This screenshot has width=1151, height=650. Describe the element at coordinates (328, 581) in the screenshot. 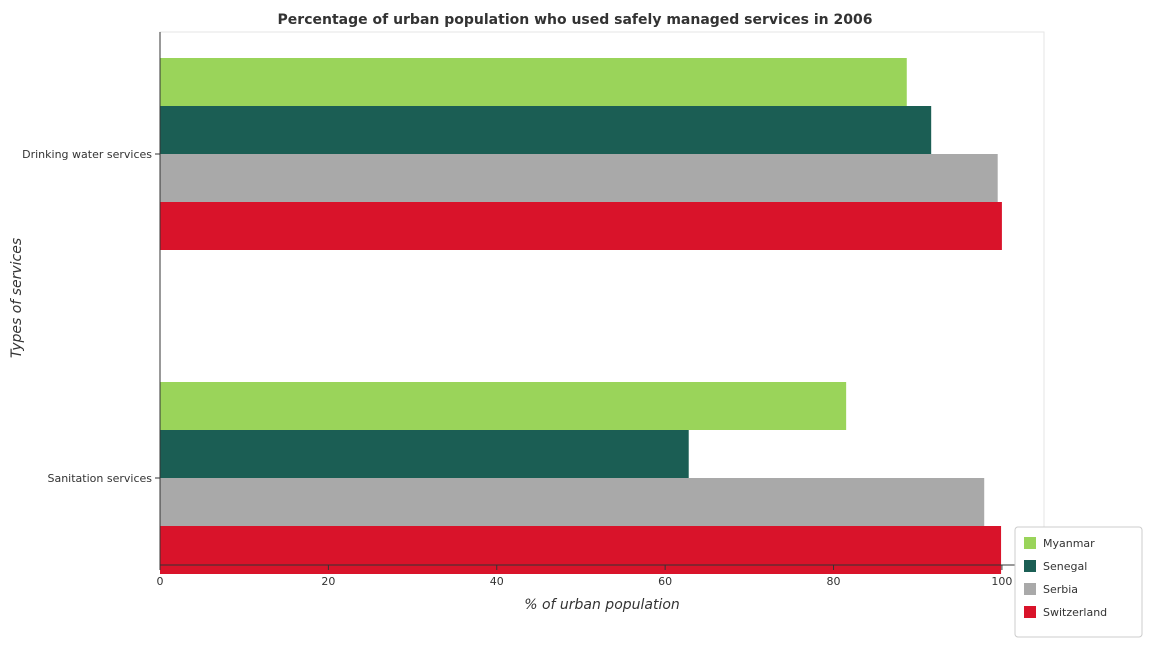

I see `x-tick-label: 20` at that location.